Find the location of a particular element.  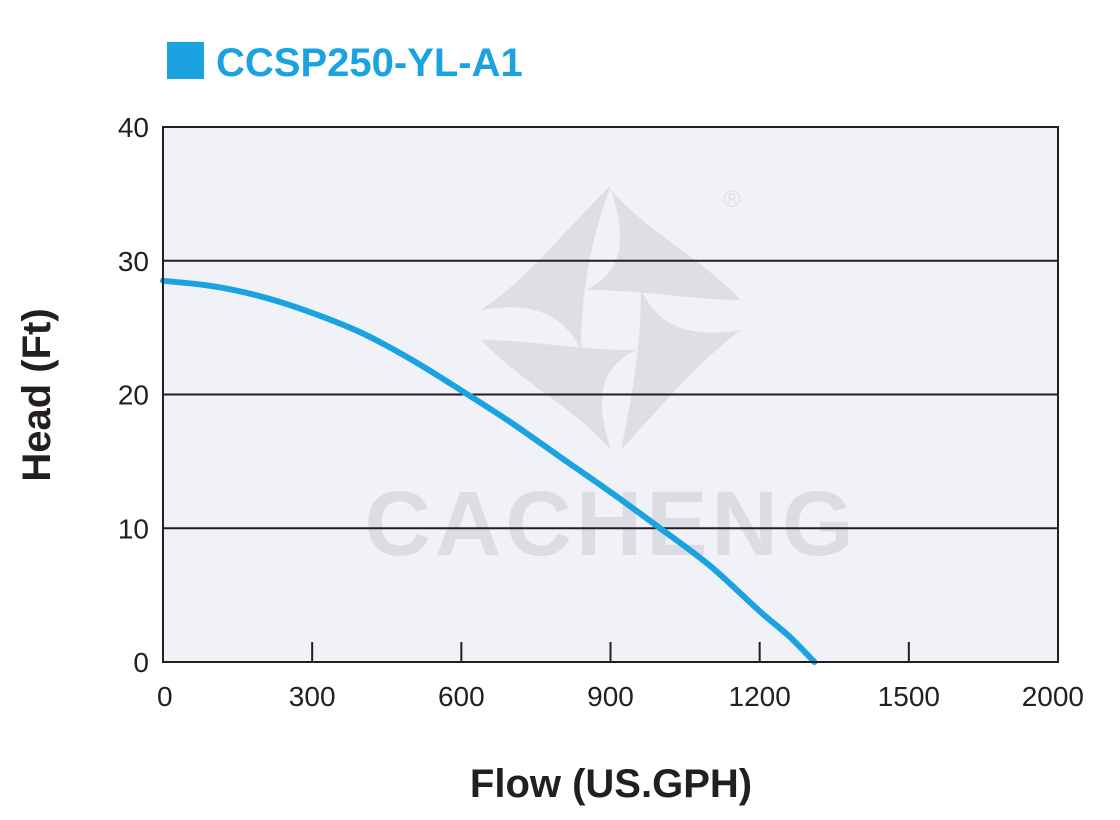

x-tick-label: 1200 is located at coordinates (760, 696).